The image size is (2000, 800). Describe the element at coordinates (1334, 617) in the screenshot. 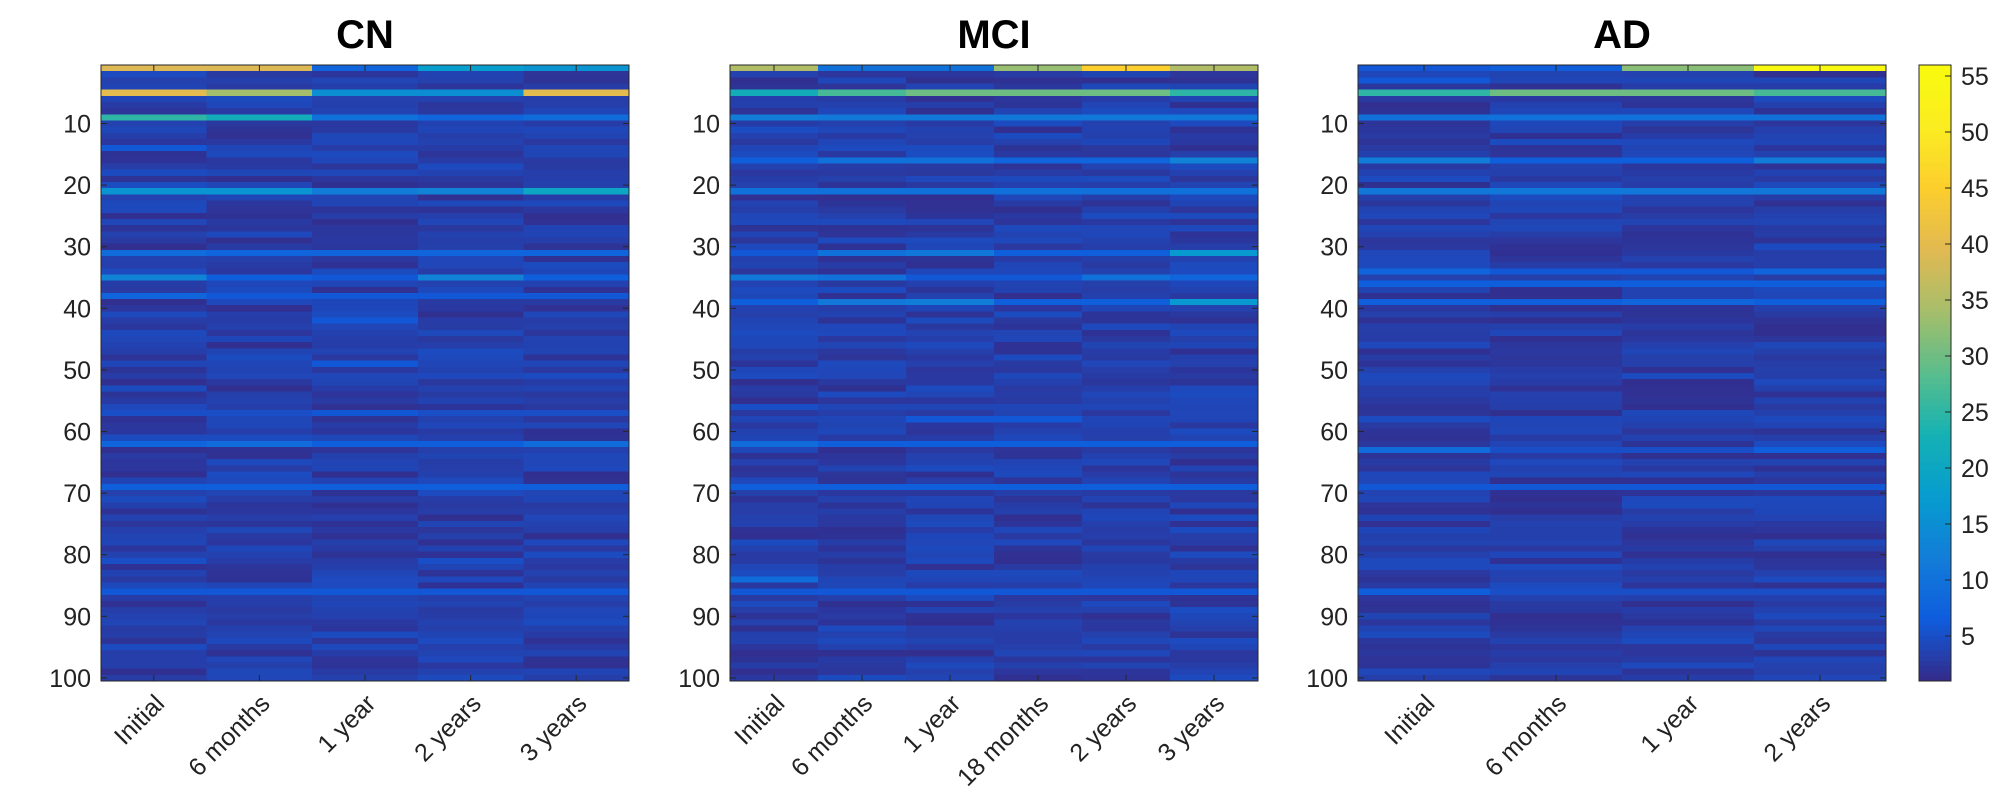

I see `y-tick-label: 90` at that location.